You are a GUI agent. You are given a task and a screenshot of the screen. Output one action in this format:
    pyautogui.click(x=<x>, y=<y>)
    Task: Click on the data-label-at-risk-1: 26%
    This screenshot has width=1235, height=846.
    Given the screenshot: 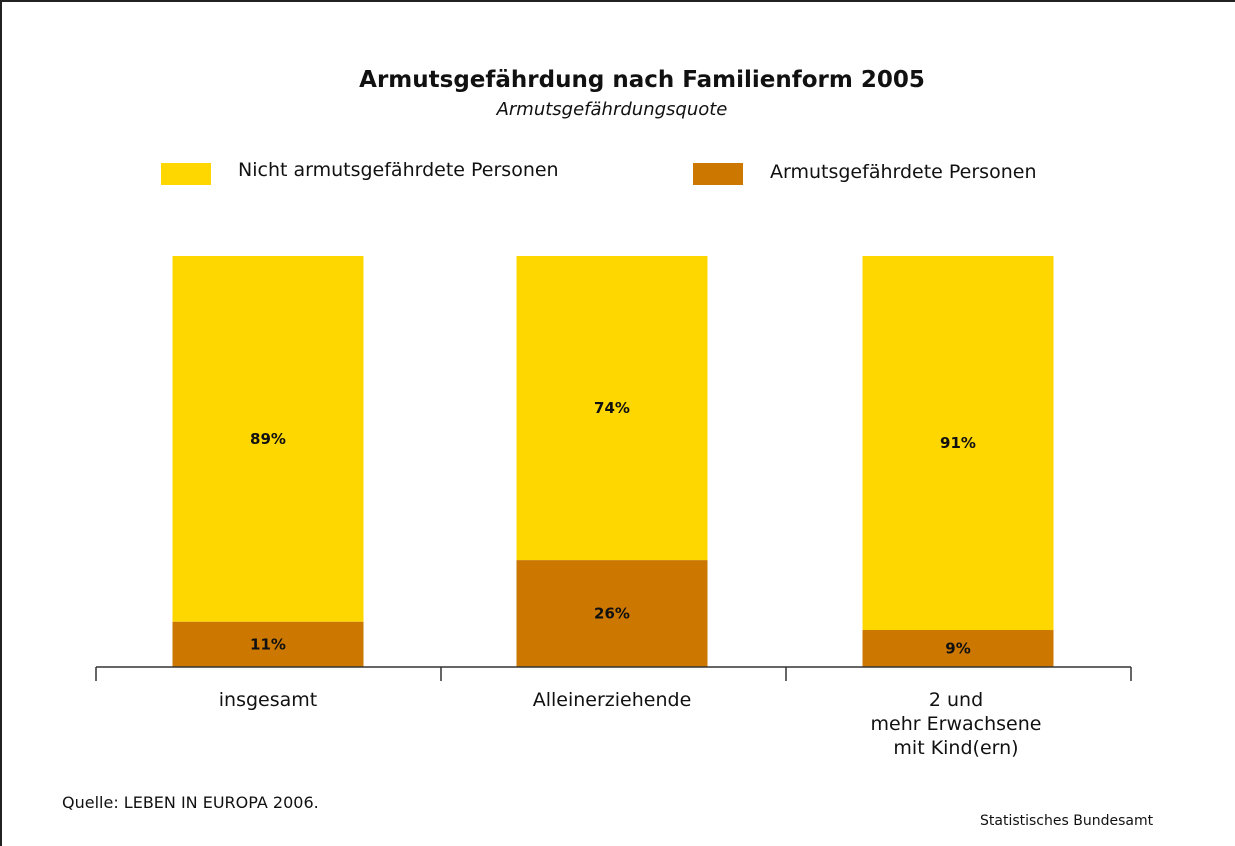 What is the action you would take?
    pyautogui.click(x=612, y=614)
    